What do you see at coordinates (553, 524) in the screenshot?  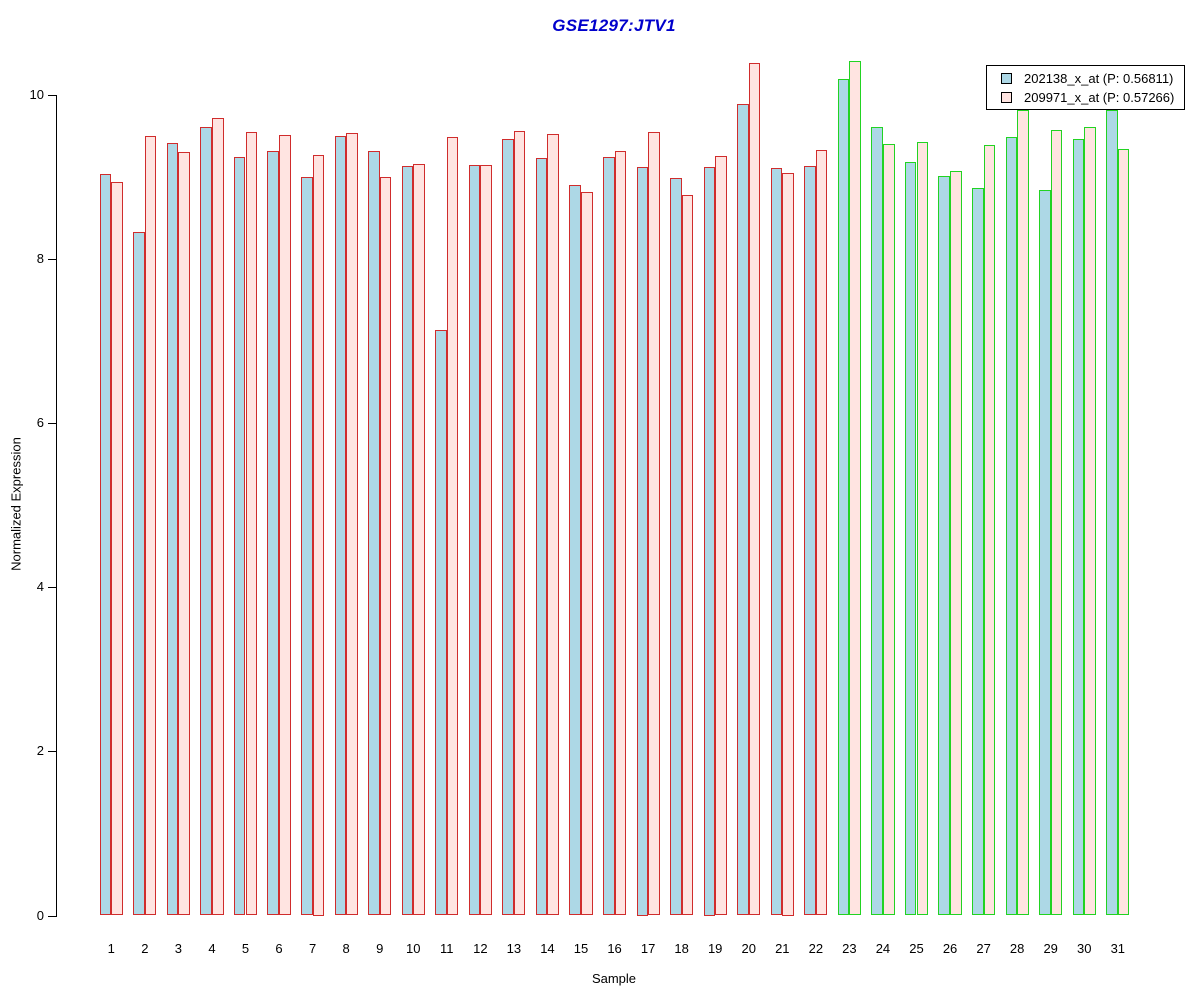 I see `bar-sample-14-209971_x_at` at bounding box center [553, 524].